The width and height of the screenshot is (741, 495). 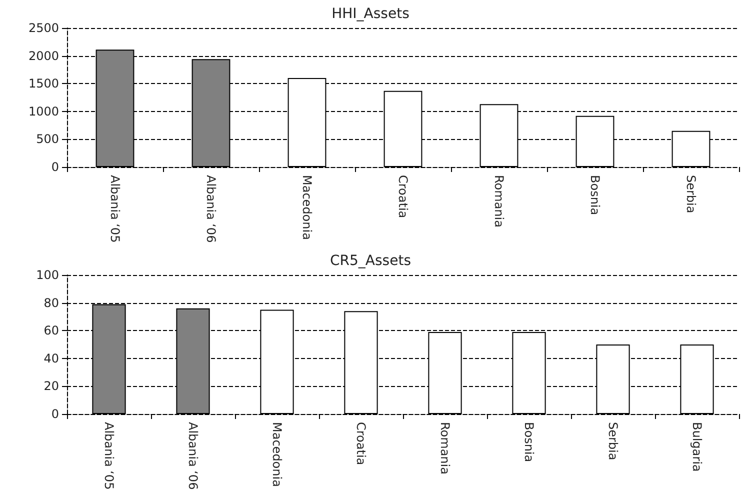 I want to click on y-tick-label: 60, so click(x=51, y=331).